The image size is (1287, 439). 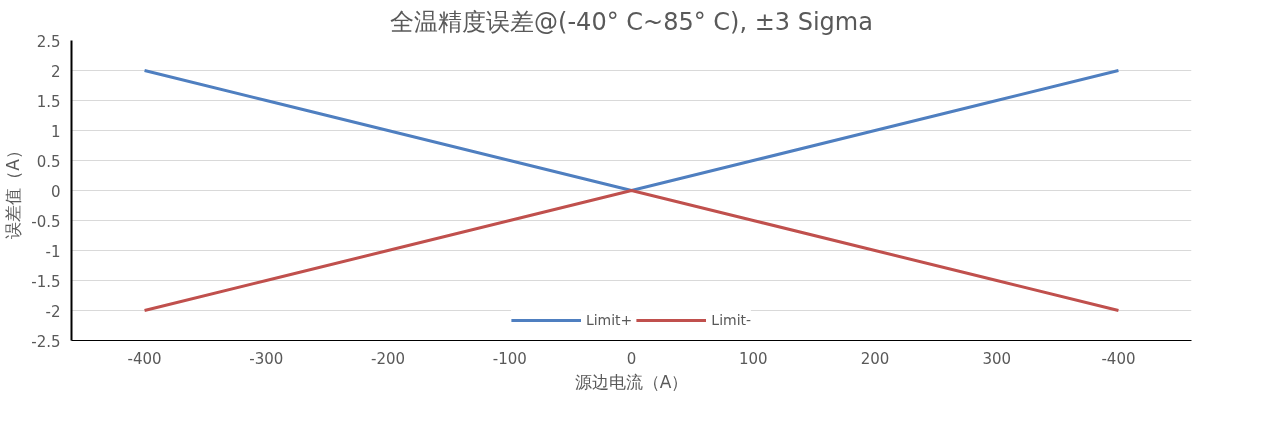 What do you see at coordinates (46, 341) in the screenshot?
I see `y-tick-label: -2.5` at bounding box center [46, 341].